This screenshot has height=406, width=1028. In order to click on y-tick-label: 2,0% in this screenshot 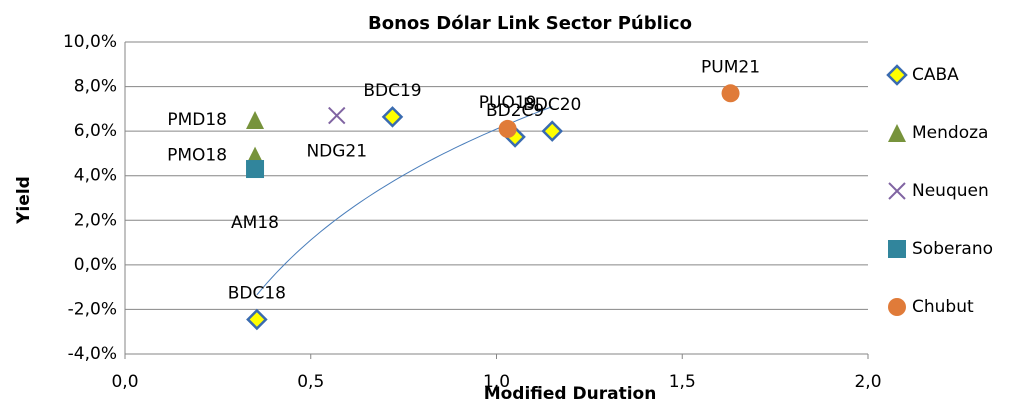, I will do `click(95, 220)`.